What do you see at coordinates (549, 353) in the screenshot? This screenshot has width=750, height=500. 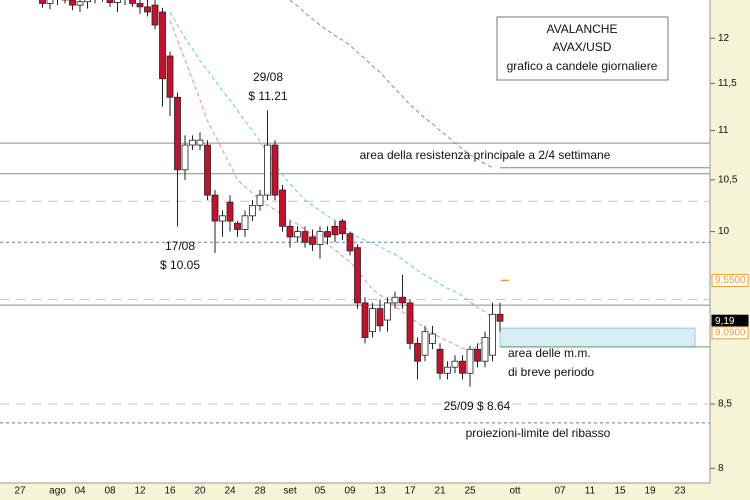 I see `annotation: area delle m.m.` at bounding box center [549, 353].